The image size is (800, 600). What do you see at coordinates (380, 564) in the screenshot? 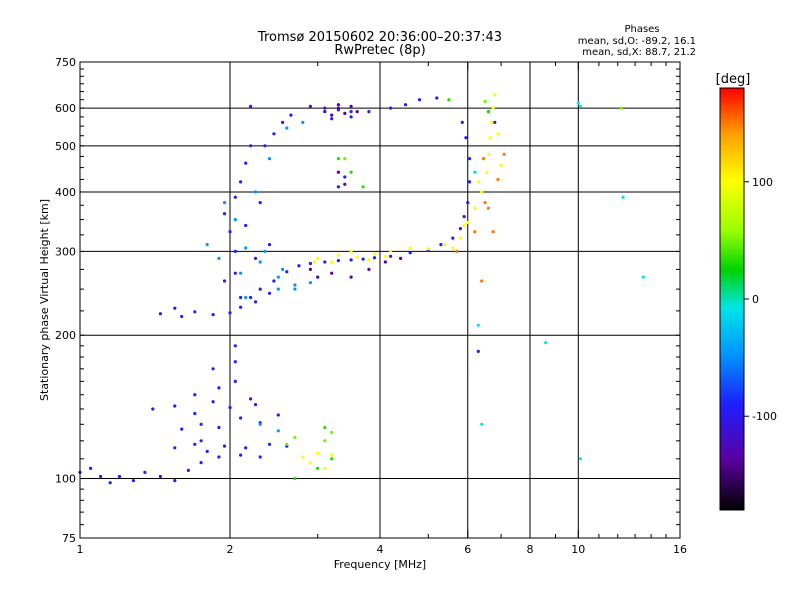
I see `x-axis-label: Frequency [MHz]` at bounding box center [380, 564].